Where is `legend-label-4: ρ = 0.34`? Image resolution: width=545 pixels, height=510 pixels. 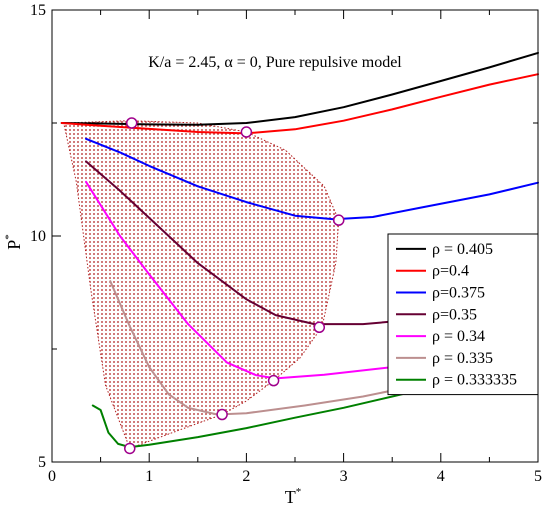 legend-label-4: ρ = 0.34 is located at coordinates (458, 336).